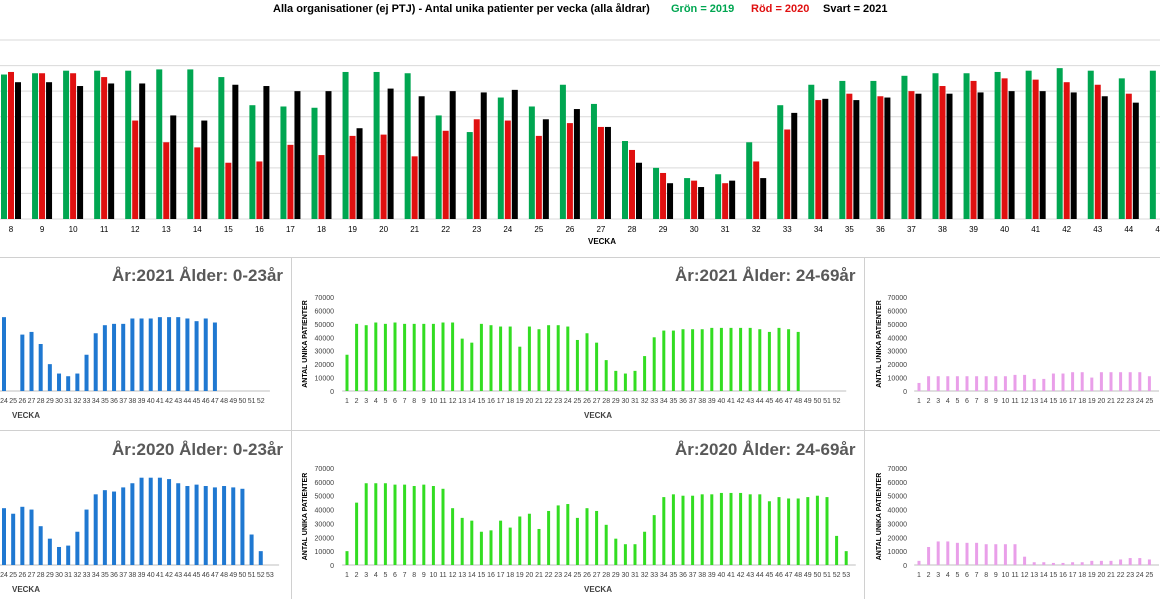  Describe the element at coordinates (980, 155) in the screenshot. I see `bar-2021-w39` at that location.